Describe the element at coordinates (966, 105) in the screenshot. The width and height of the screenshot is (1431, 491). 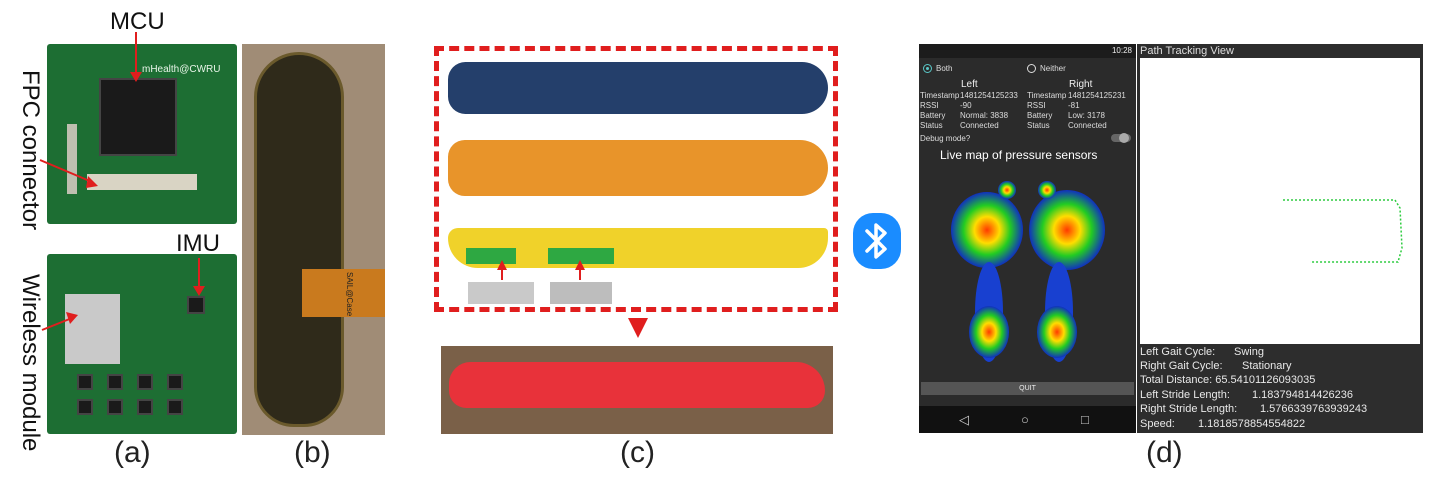
I see `left-row-val: -90` at that location.